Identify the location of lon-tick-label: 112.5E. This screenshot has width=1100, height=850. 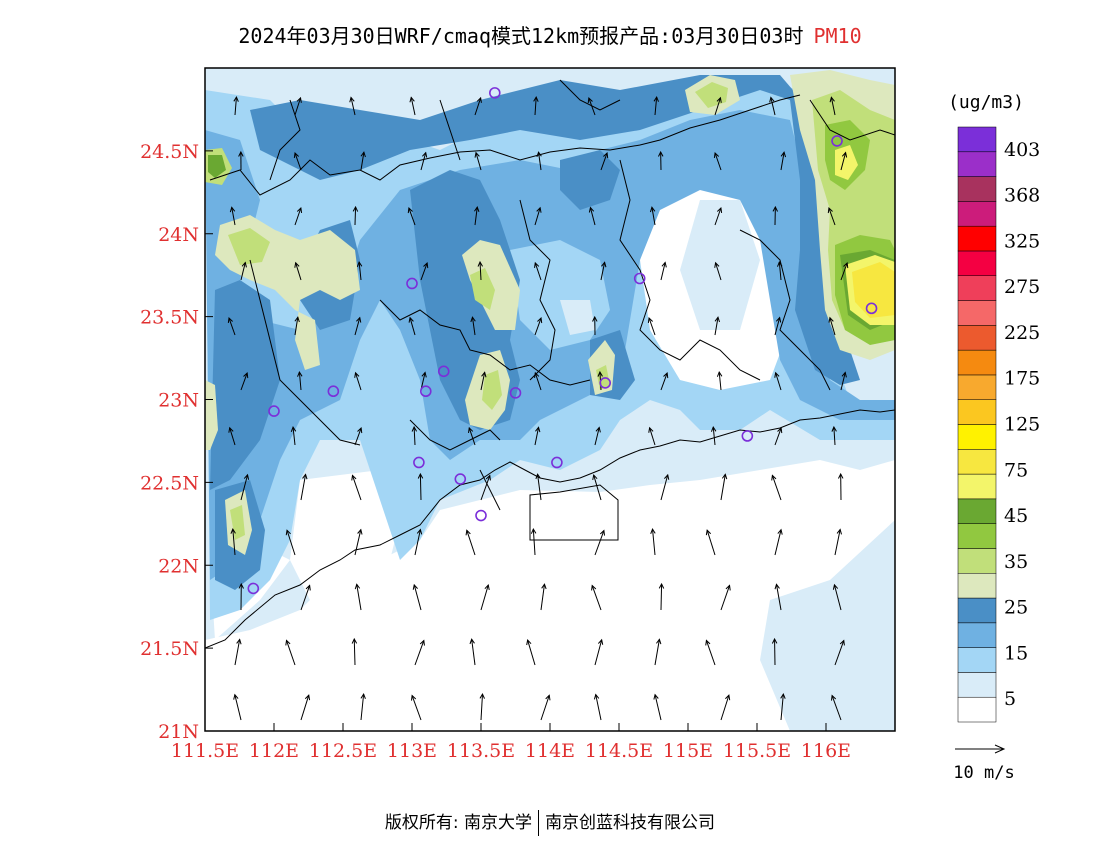
(343, 751).